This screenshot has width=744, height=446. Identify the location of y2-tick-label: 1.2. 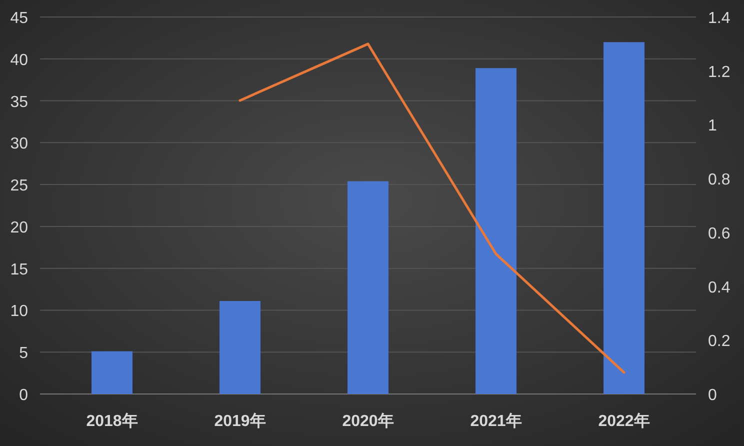
(719, 72).